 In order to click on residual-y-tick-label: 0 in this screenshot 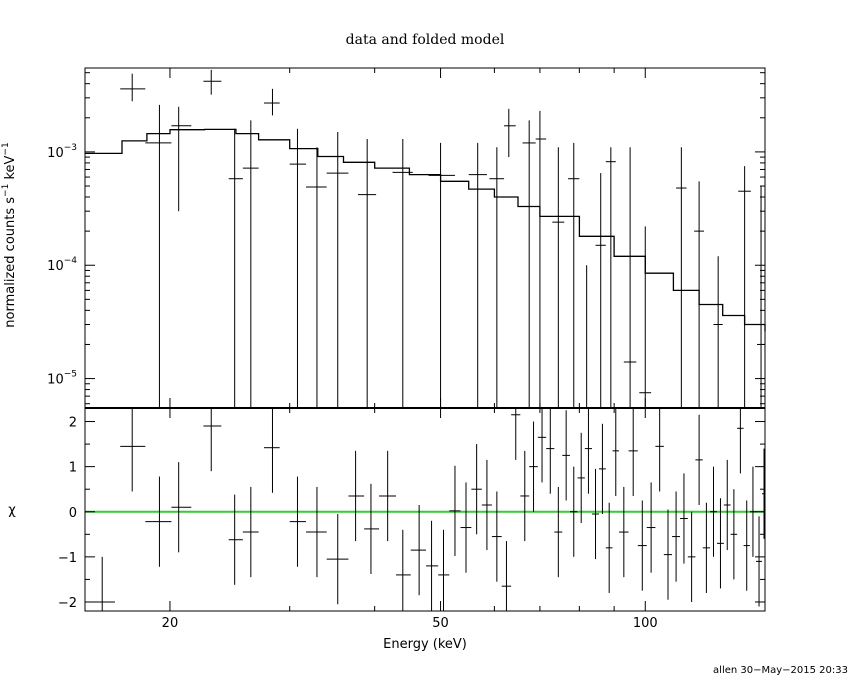, I will do `click(73, 513)`.